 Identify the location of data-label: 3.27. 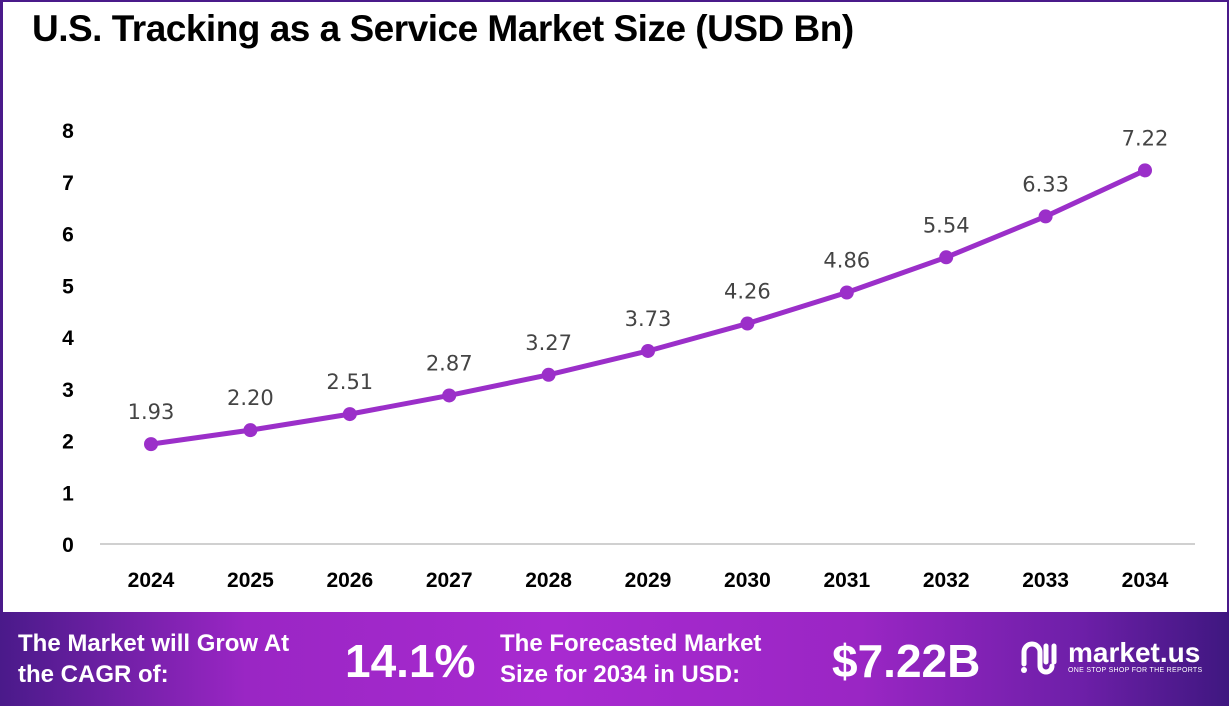
(548, 343).